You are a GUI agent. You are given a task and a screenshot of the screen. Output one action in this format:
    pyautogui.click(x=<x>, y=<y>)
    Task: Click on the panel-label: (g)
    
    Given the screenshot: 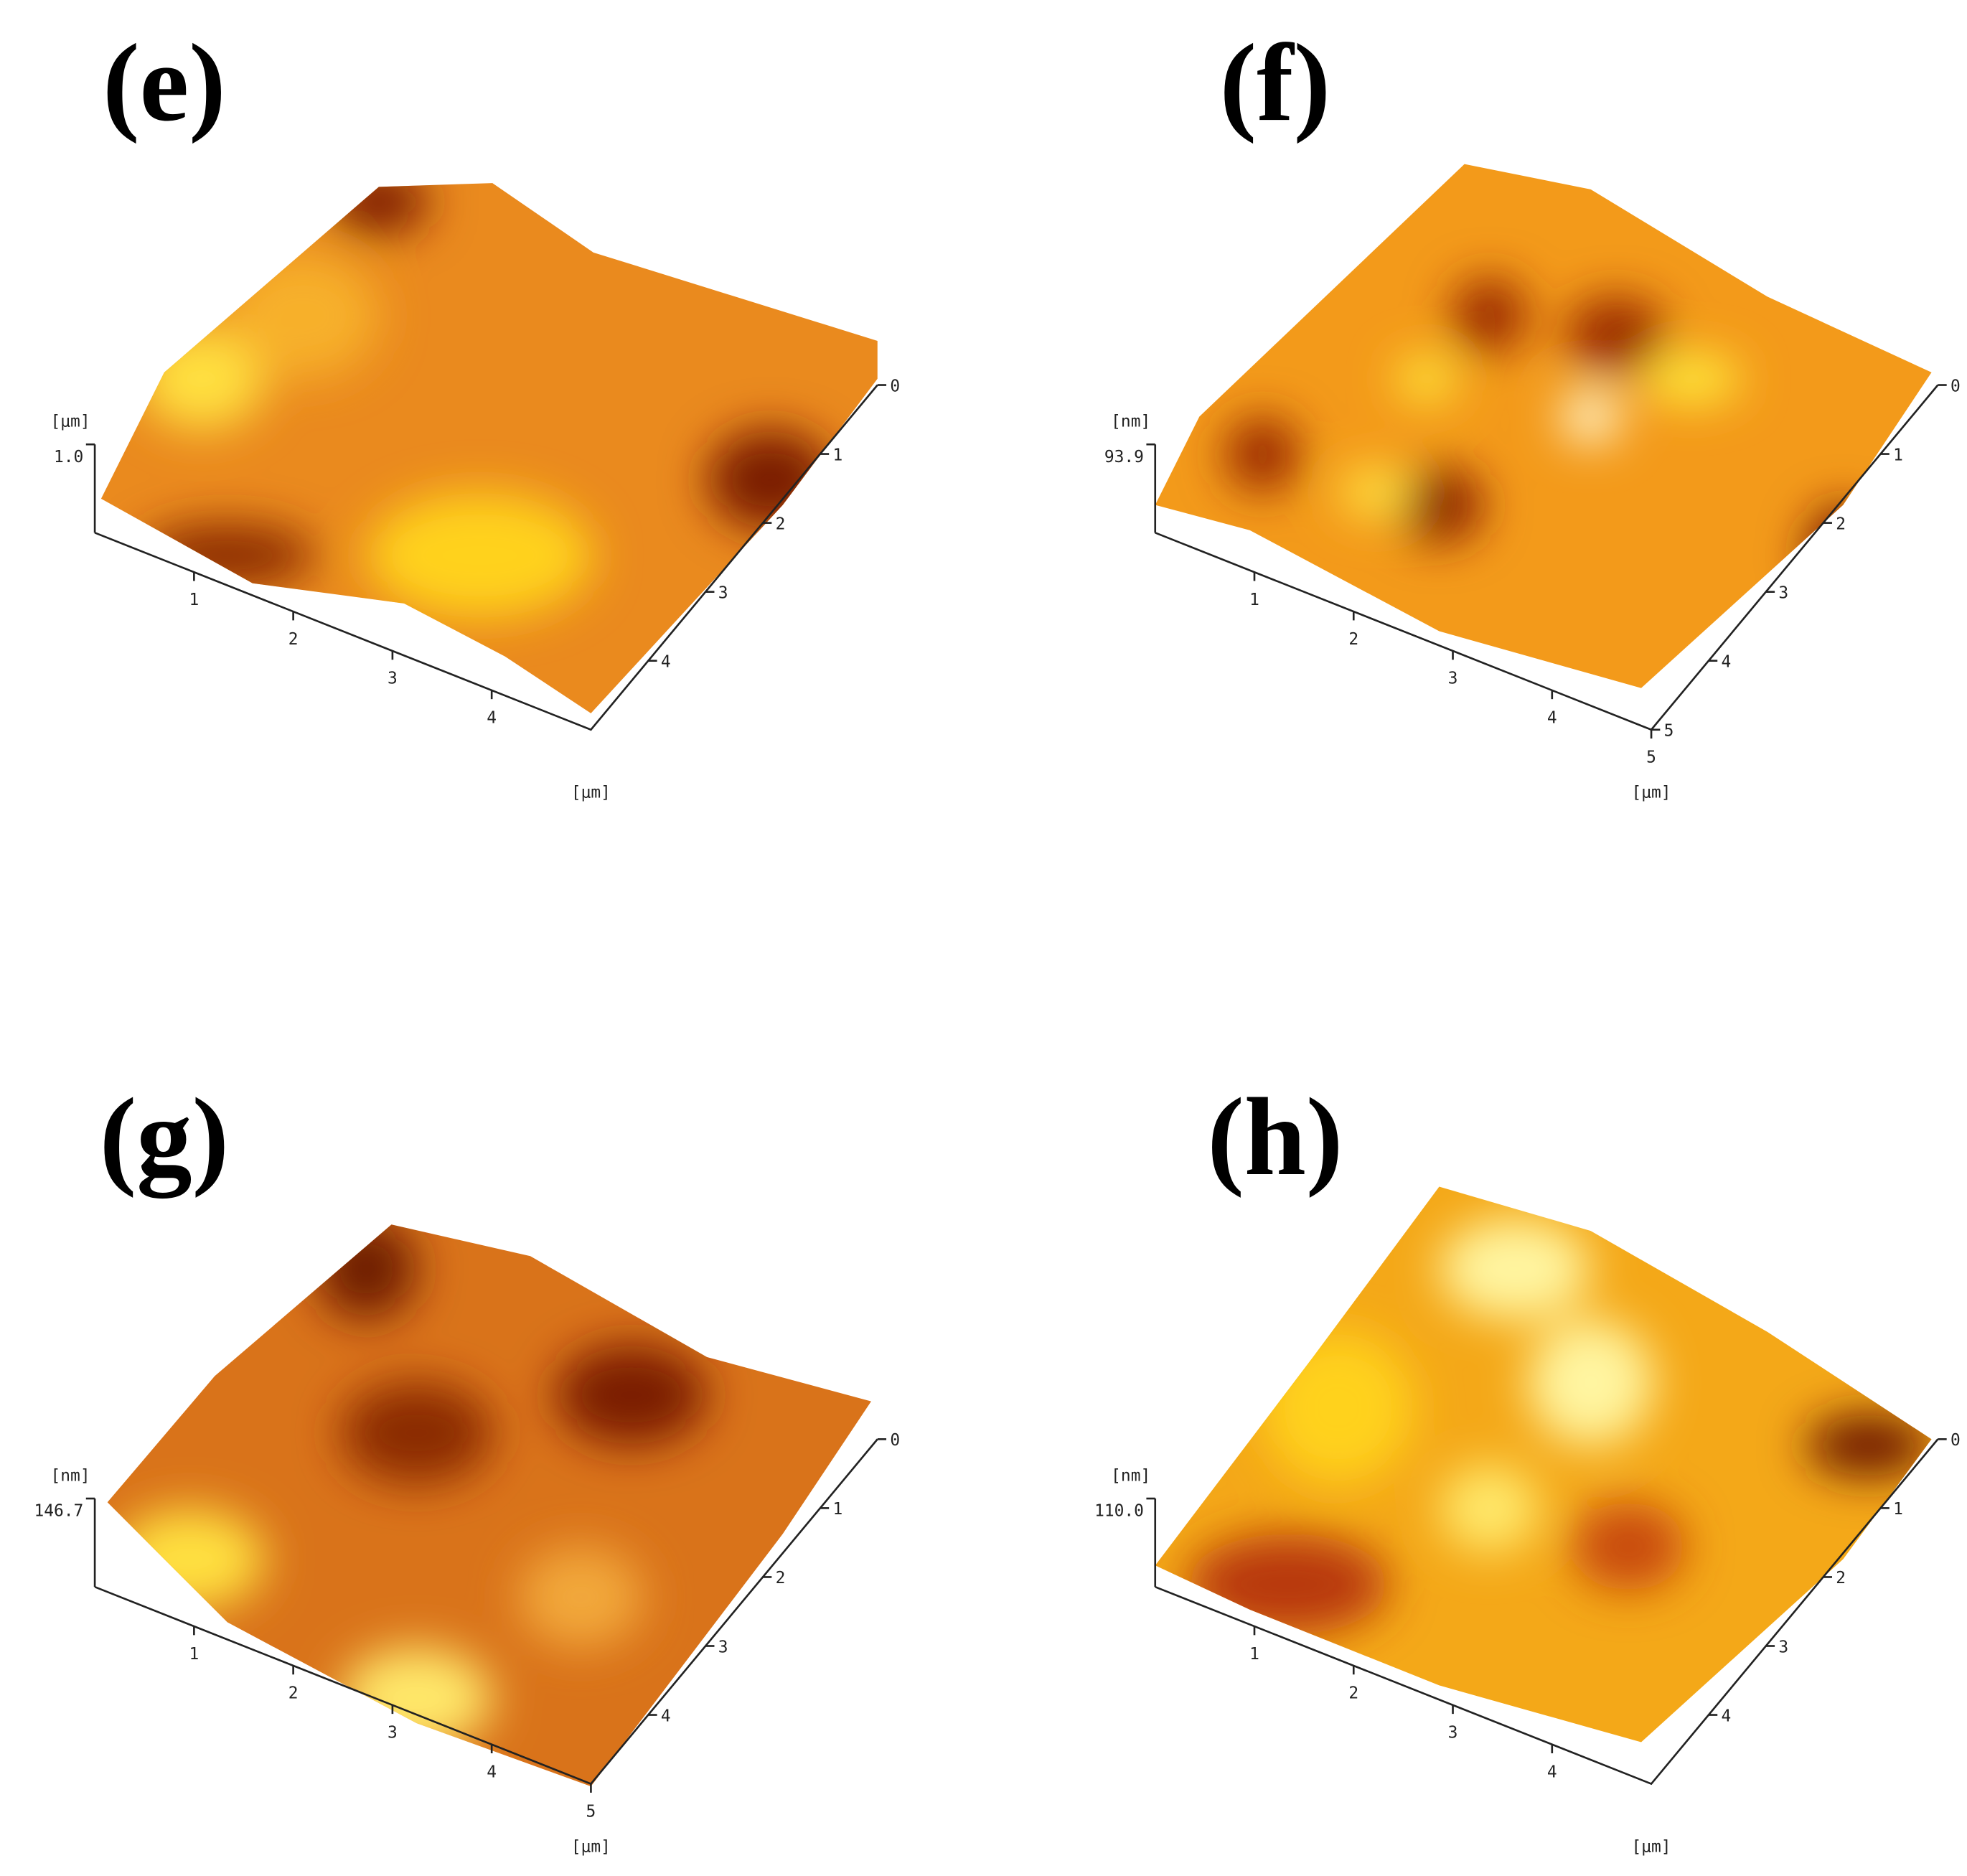 What is the action you would take?
    pyautogui.click(x=165, y=1137)
    